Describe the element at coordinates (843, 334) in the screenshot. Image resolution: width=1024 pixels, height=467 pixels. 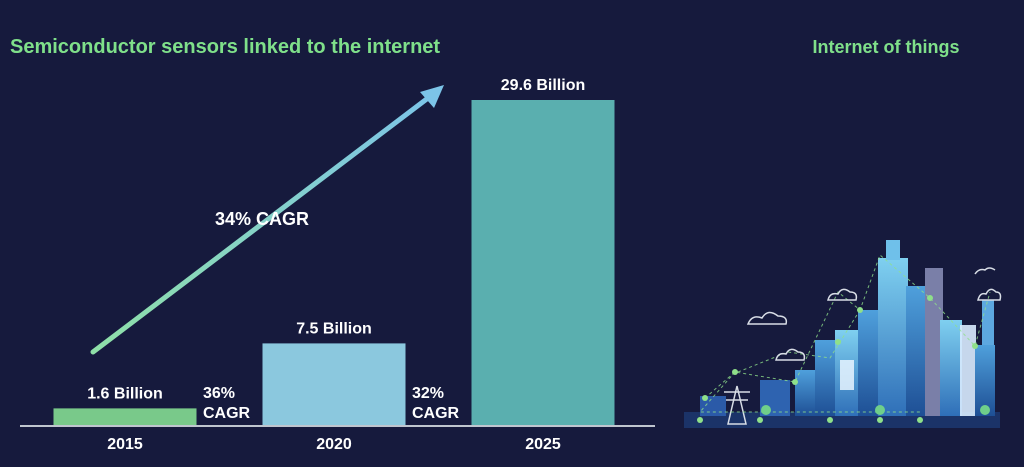
I see `smart-city-network-icon` at that location.